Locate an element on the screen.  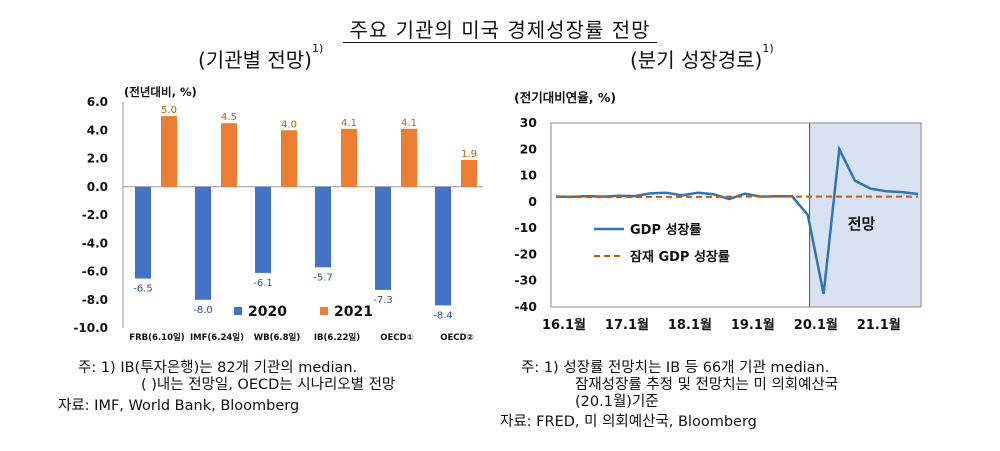
bar-y-tick-label: 2.0 is located at coordinates (97, 159).